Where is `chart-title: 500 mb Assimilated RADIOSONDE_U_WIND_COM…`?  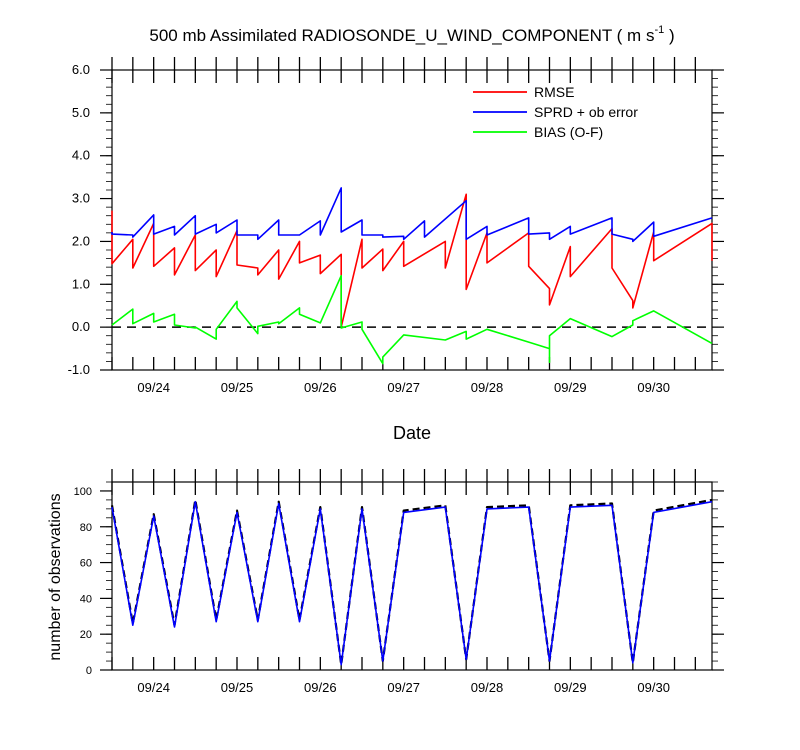 chart-title: 500 mb Assimilated RADIOSONDE_U_WIND_COM… is located at coordinates (411, 34).